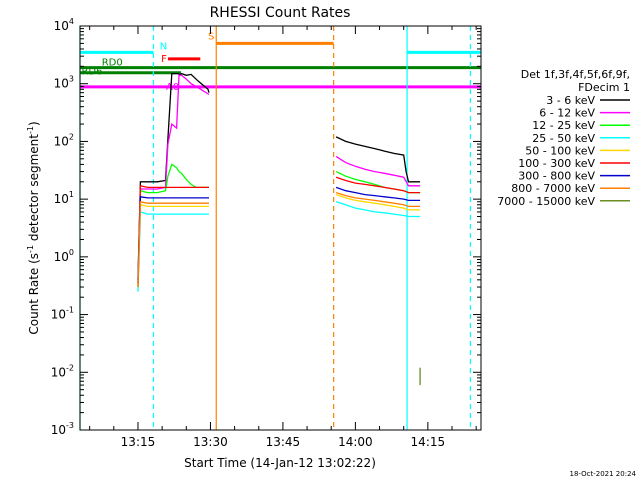 This screenshot has width=640, height=480. I want to click on legend-label-3-6-kev: 3 - 6 keV, so click(570, 100).